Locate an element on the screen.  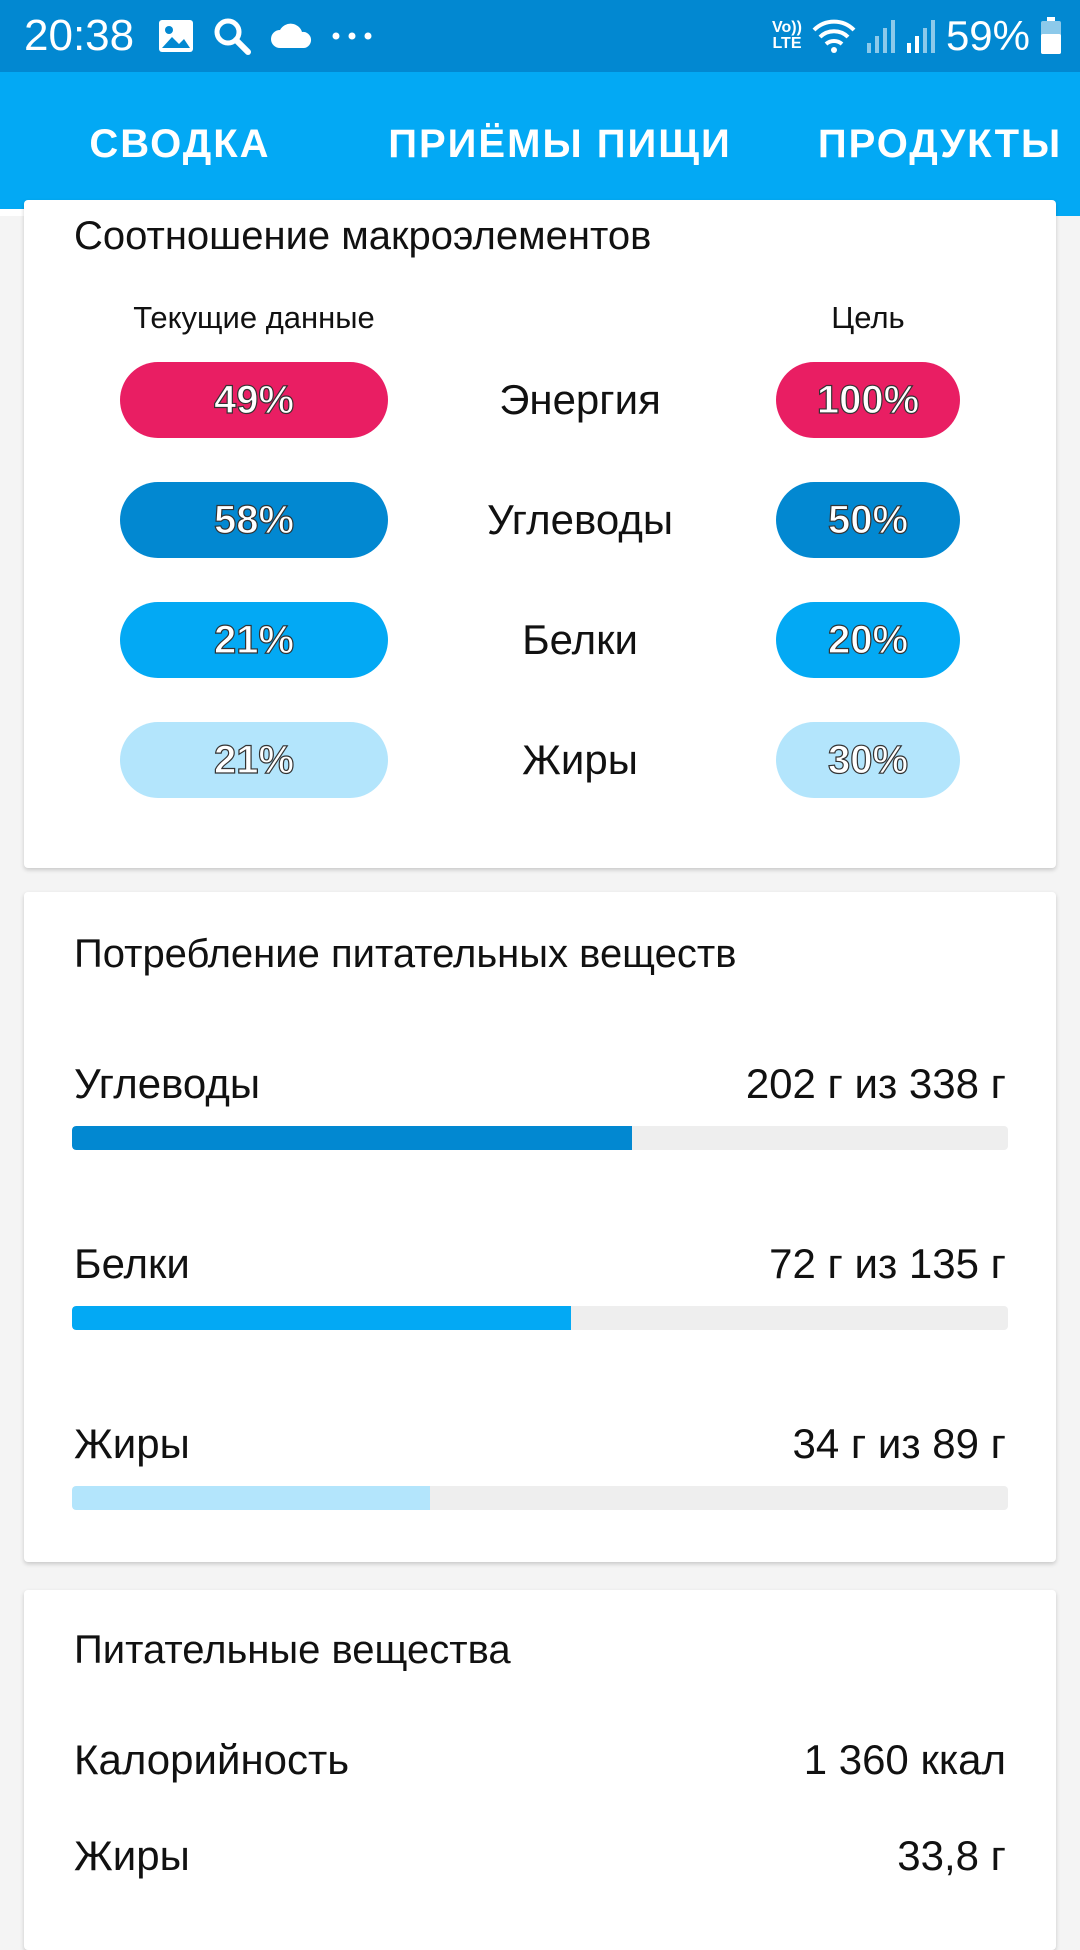
intake-label-carbs: Углеводы is located at coordinates (167, 1083).